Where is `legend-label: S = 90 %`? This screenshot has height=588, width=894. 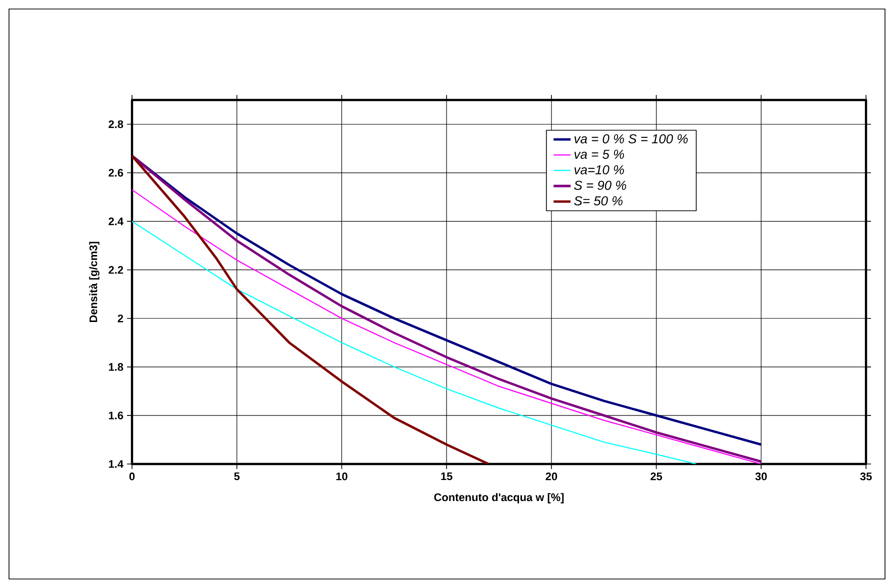
legend-label: S = 90 % is located at coordinates (600, 185).